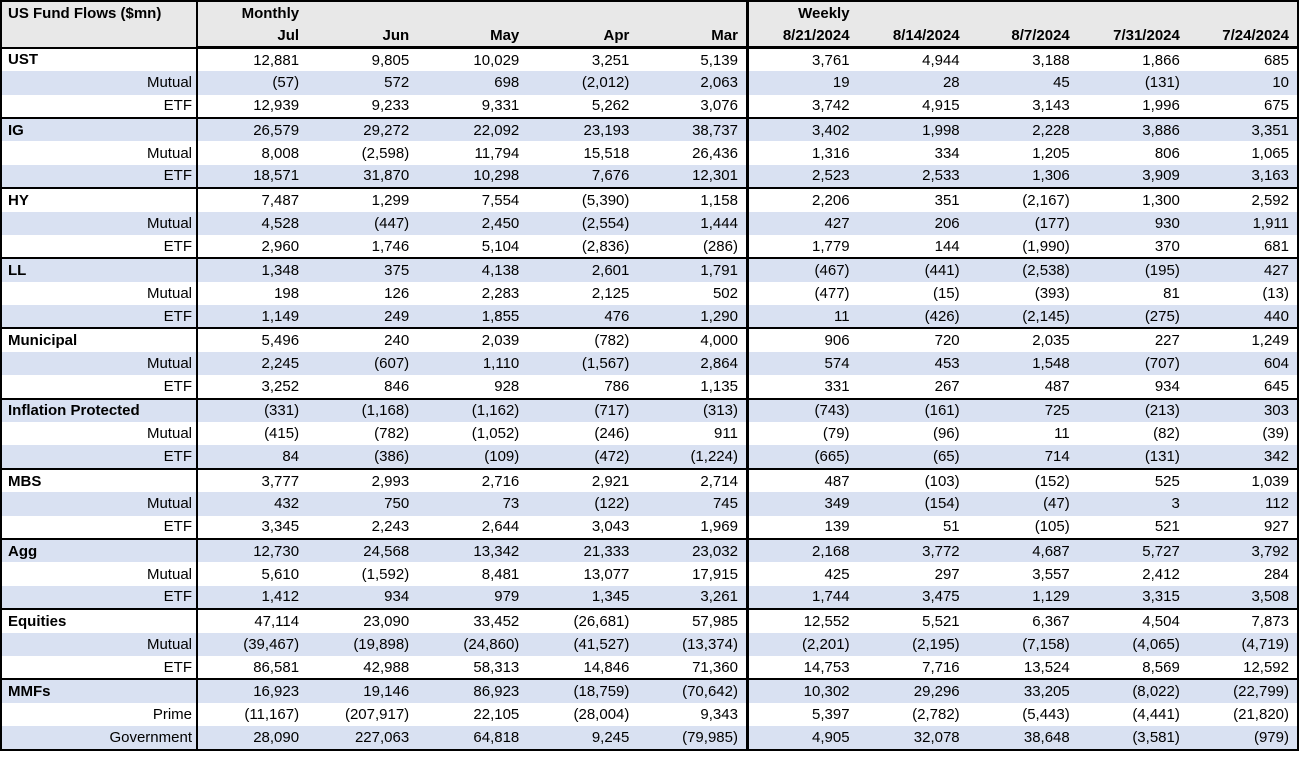 The image size is (1299, 778). Describe the element at coordinates (1132, 37) in the screenshot. I see `column-header-week-4: 7/31/2024` at that location.